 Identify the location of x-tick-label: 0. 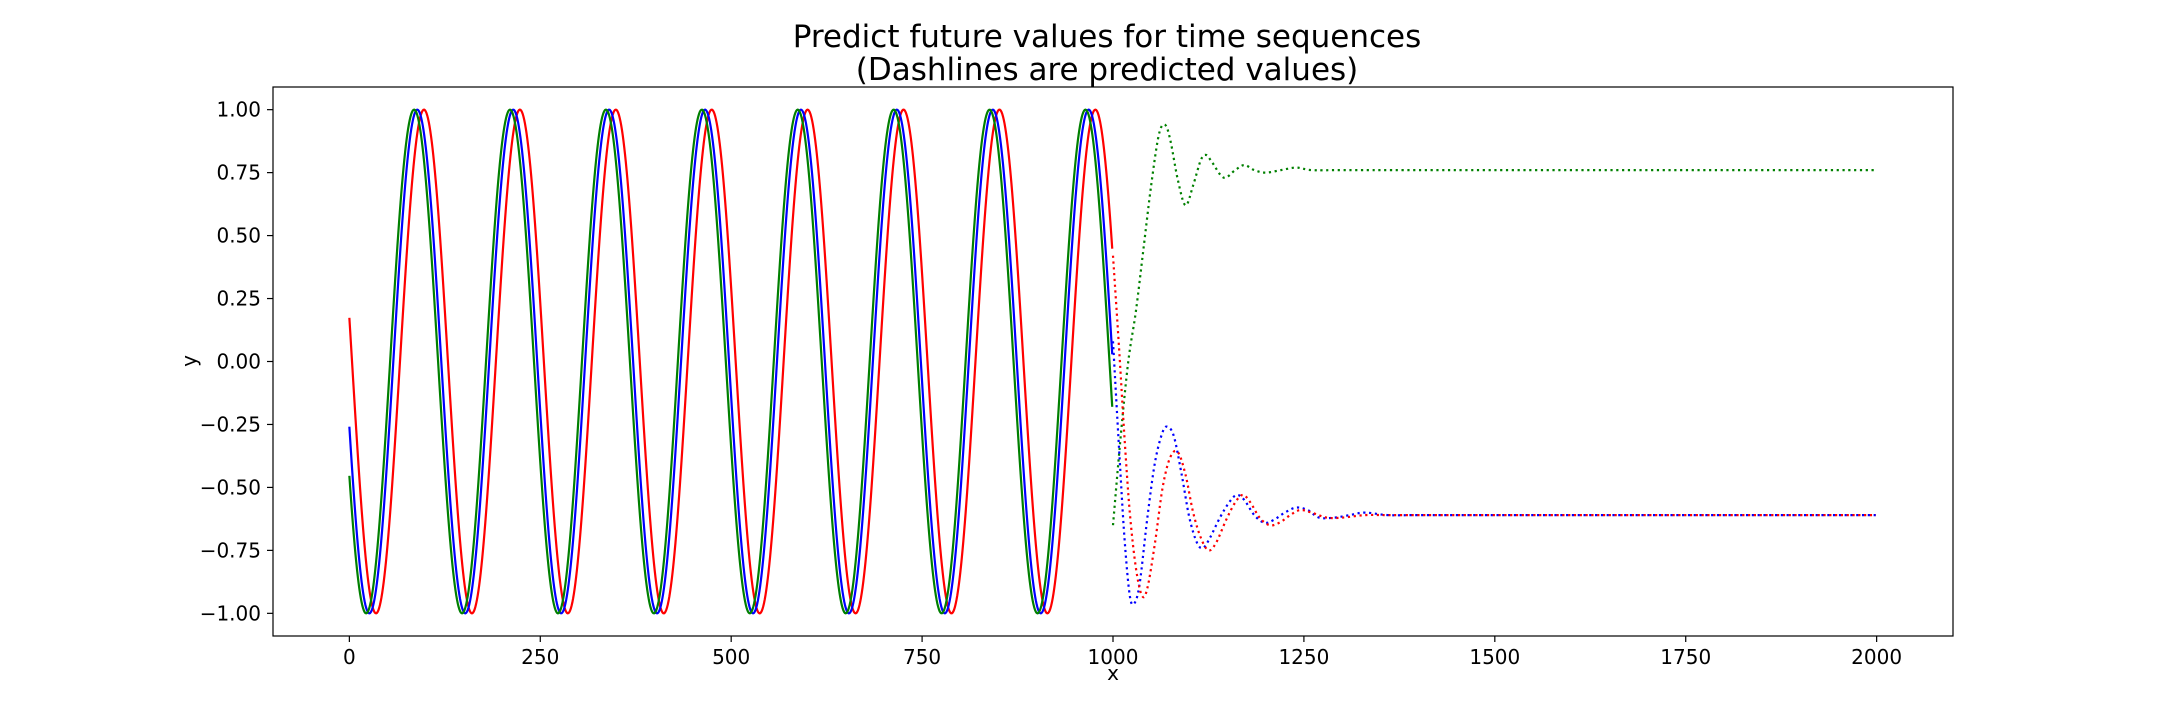
(349, 657).